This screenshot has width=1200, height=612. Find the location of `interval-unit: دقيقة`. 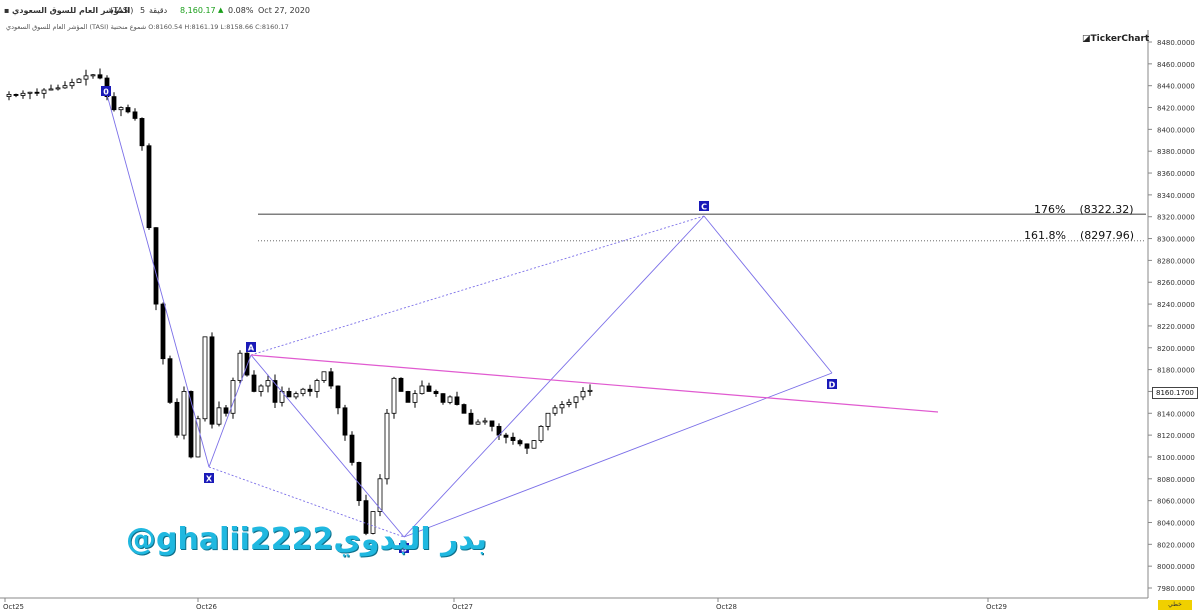

interval-unit: دقيقة is located at coordinates (158, 10).